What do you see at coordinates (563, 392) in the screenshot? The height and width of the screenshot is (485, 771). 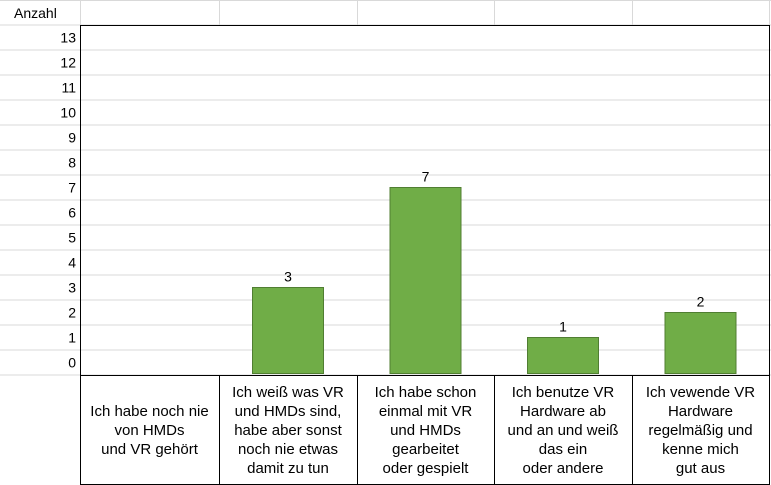 I see `x-category-line: Ich benutze VR` at bounding box center [563, 392].